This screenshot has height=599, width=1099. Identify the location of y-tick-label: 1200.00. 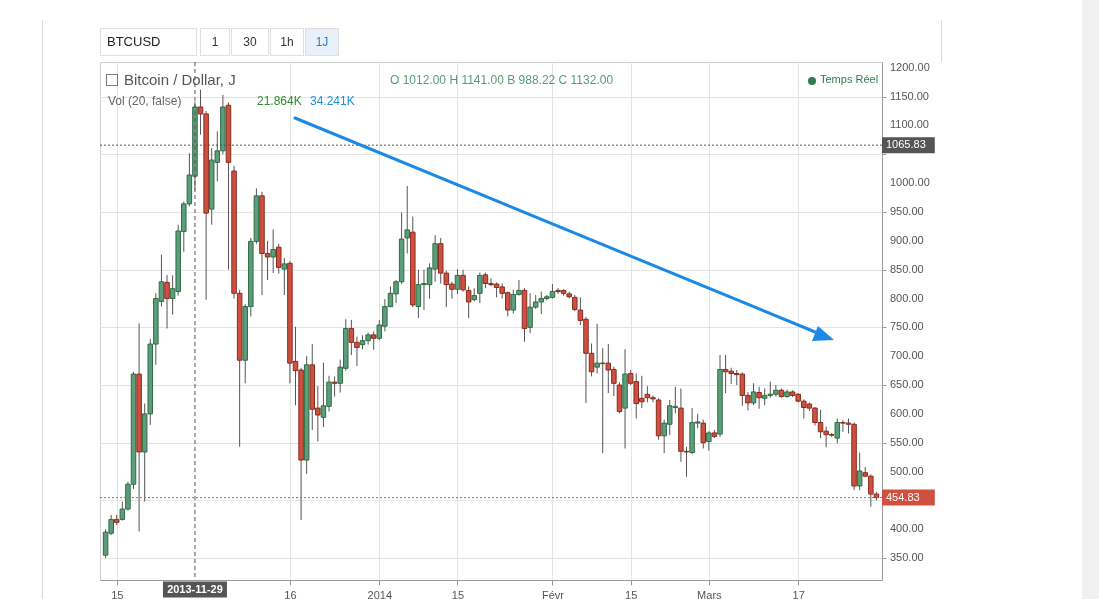
(910, 66).